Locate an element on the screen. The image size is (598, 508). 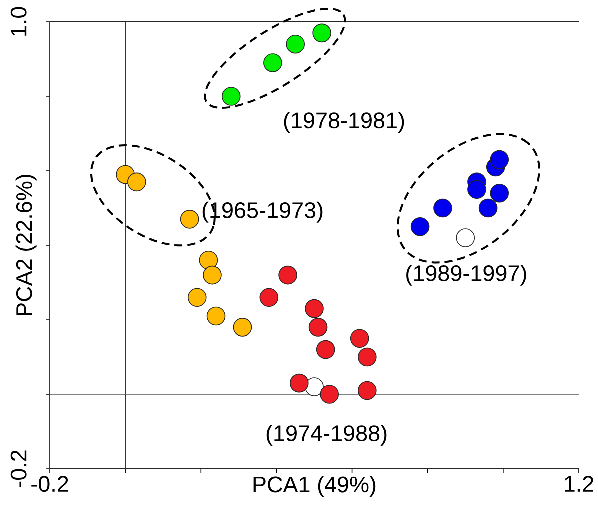
x-axis-title: PCA1 (49%) is located at coordinates (315, 487).